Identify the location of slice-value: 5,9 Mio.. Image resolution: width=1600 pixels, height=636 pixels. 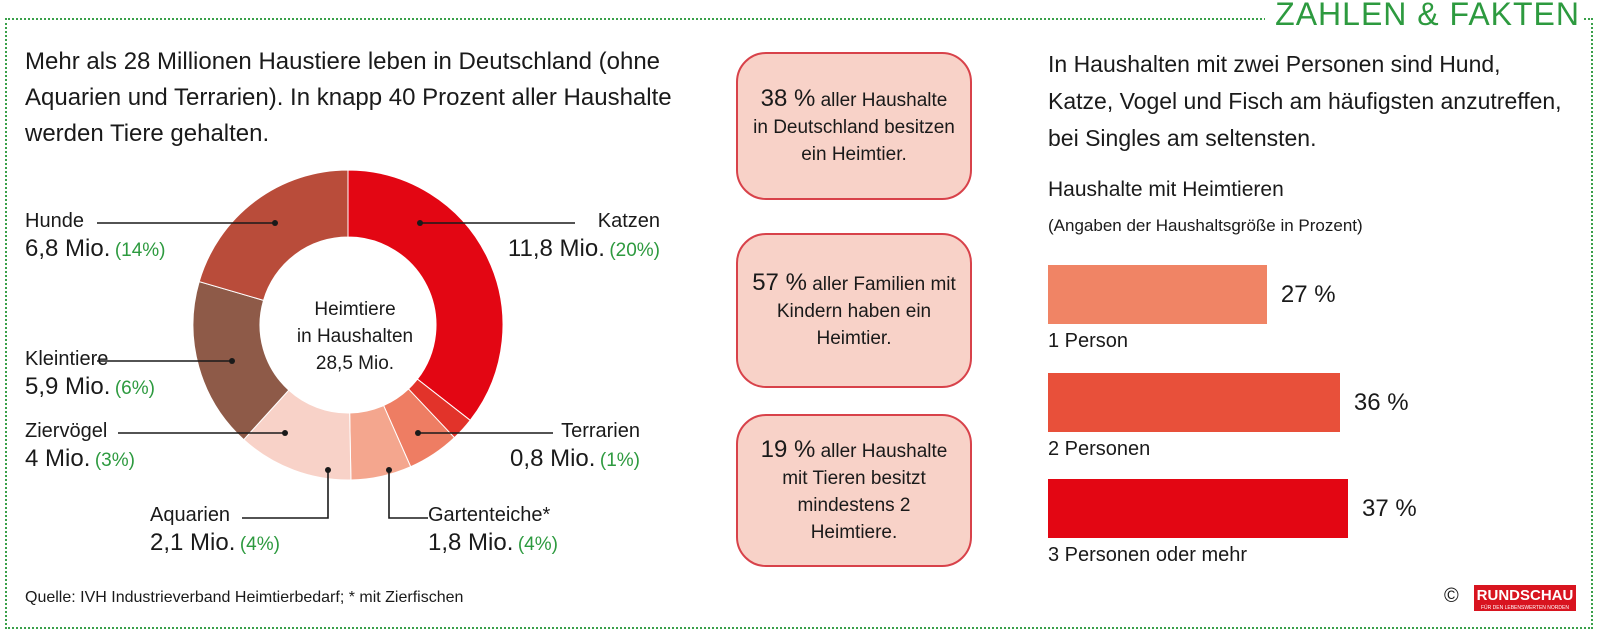
(68, 386).